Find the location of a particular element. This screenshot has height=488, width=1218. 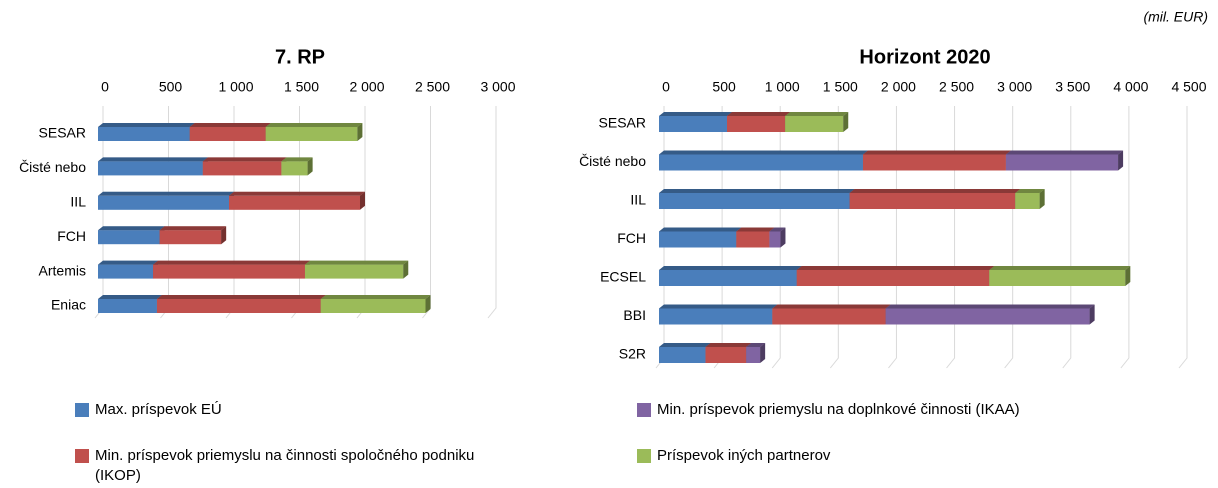

x-tick-label: 1 500 is located at coordinates (840, 87).